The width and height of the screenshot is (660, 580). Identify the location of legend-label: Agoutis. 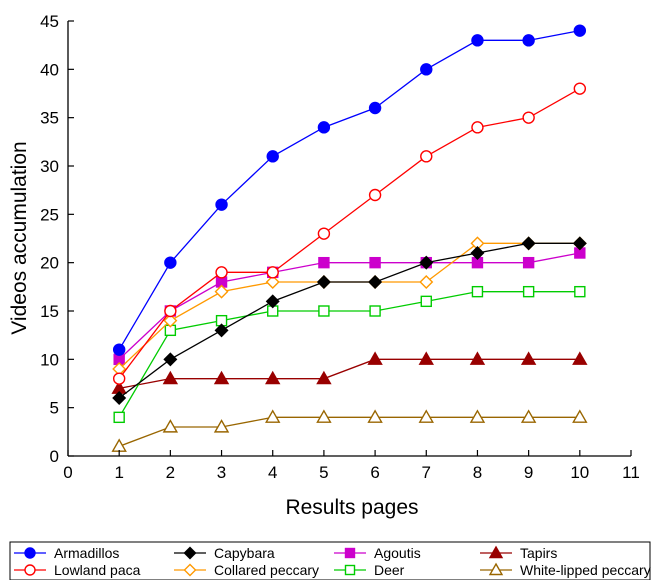
(397, 553).